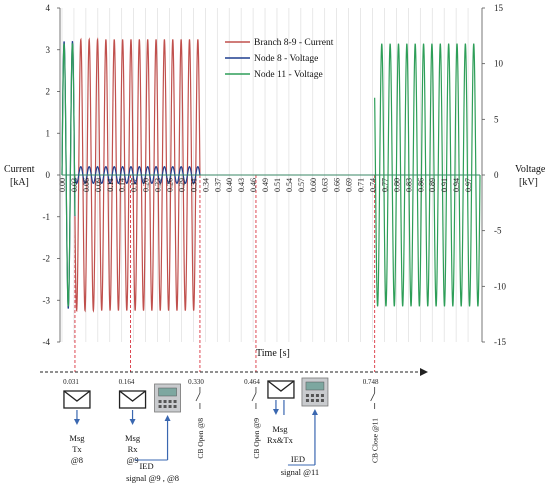  I want to click on event-label: CB Open @8, so click(200, 438).